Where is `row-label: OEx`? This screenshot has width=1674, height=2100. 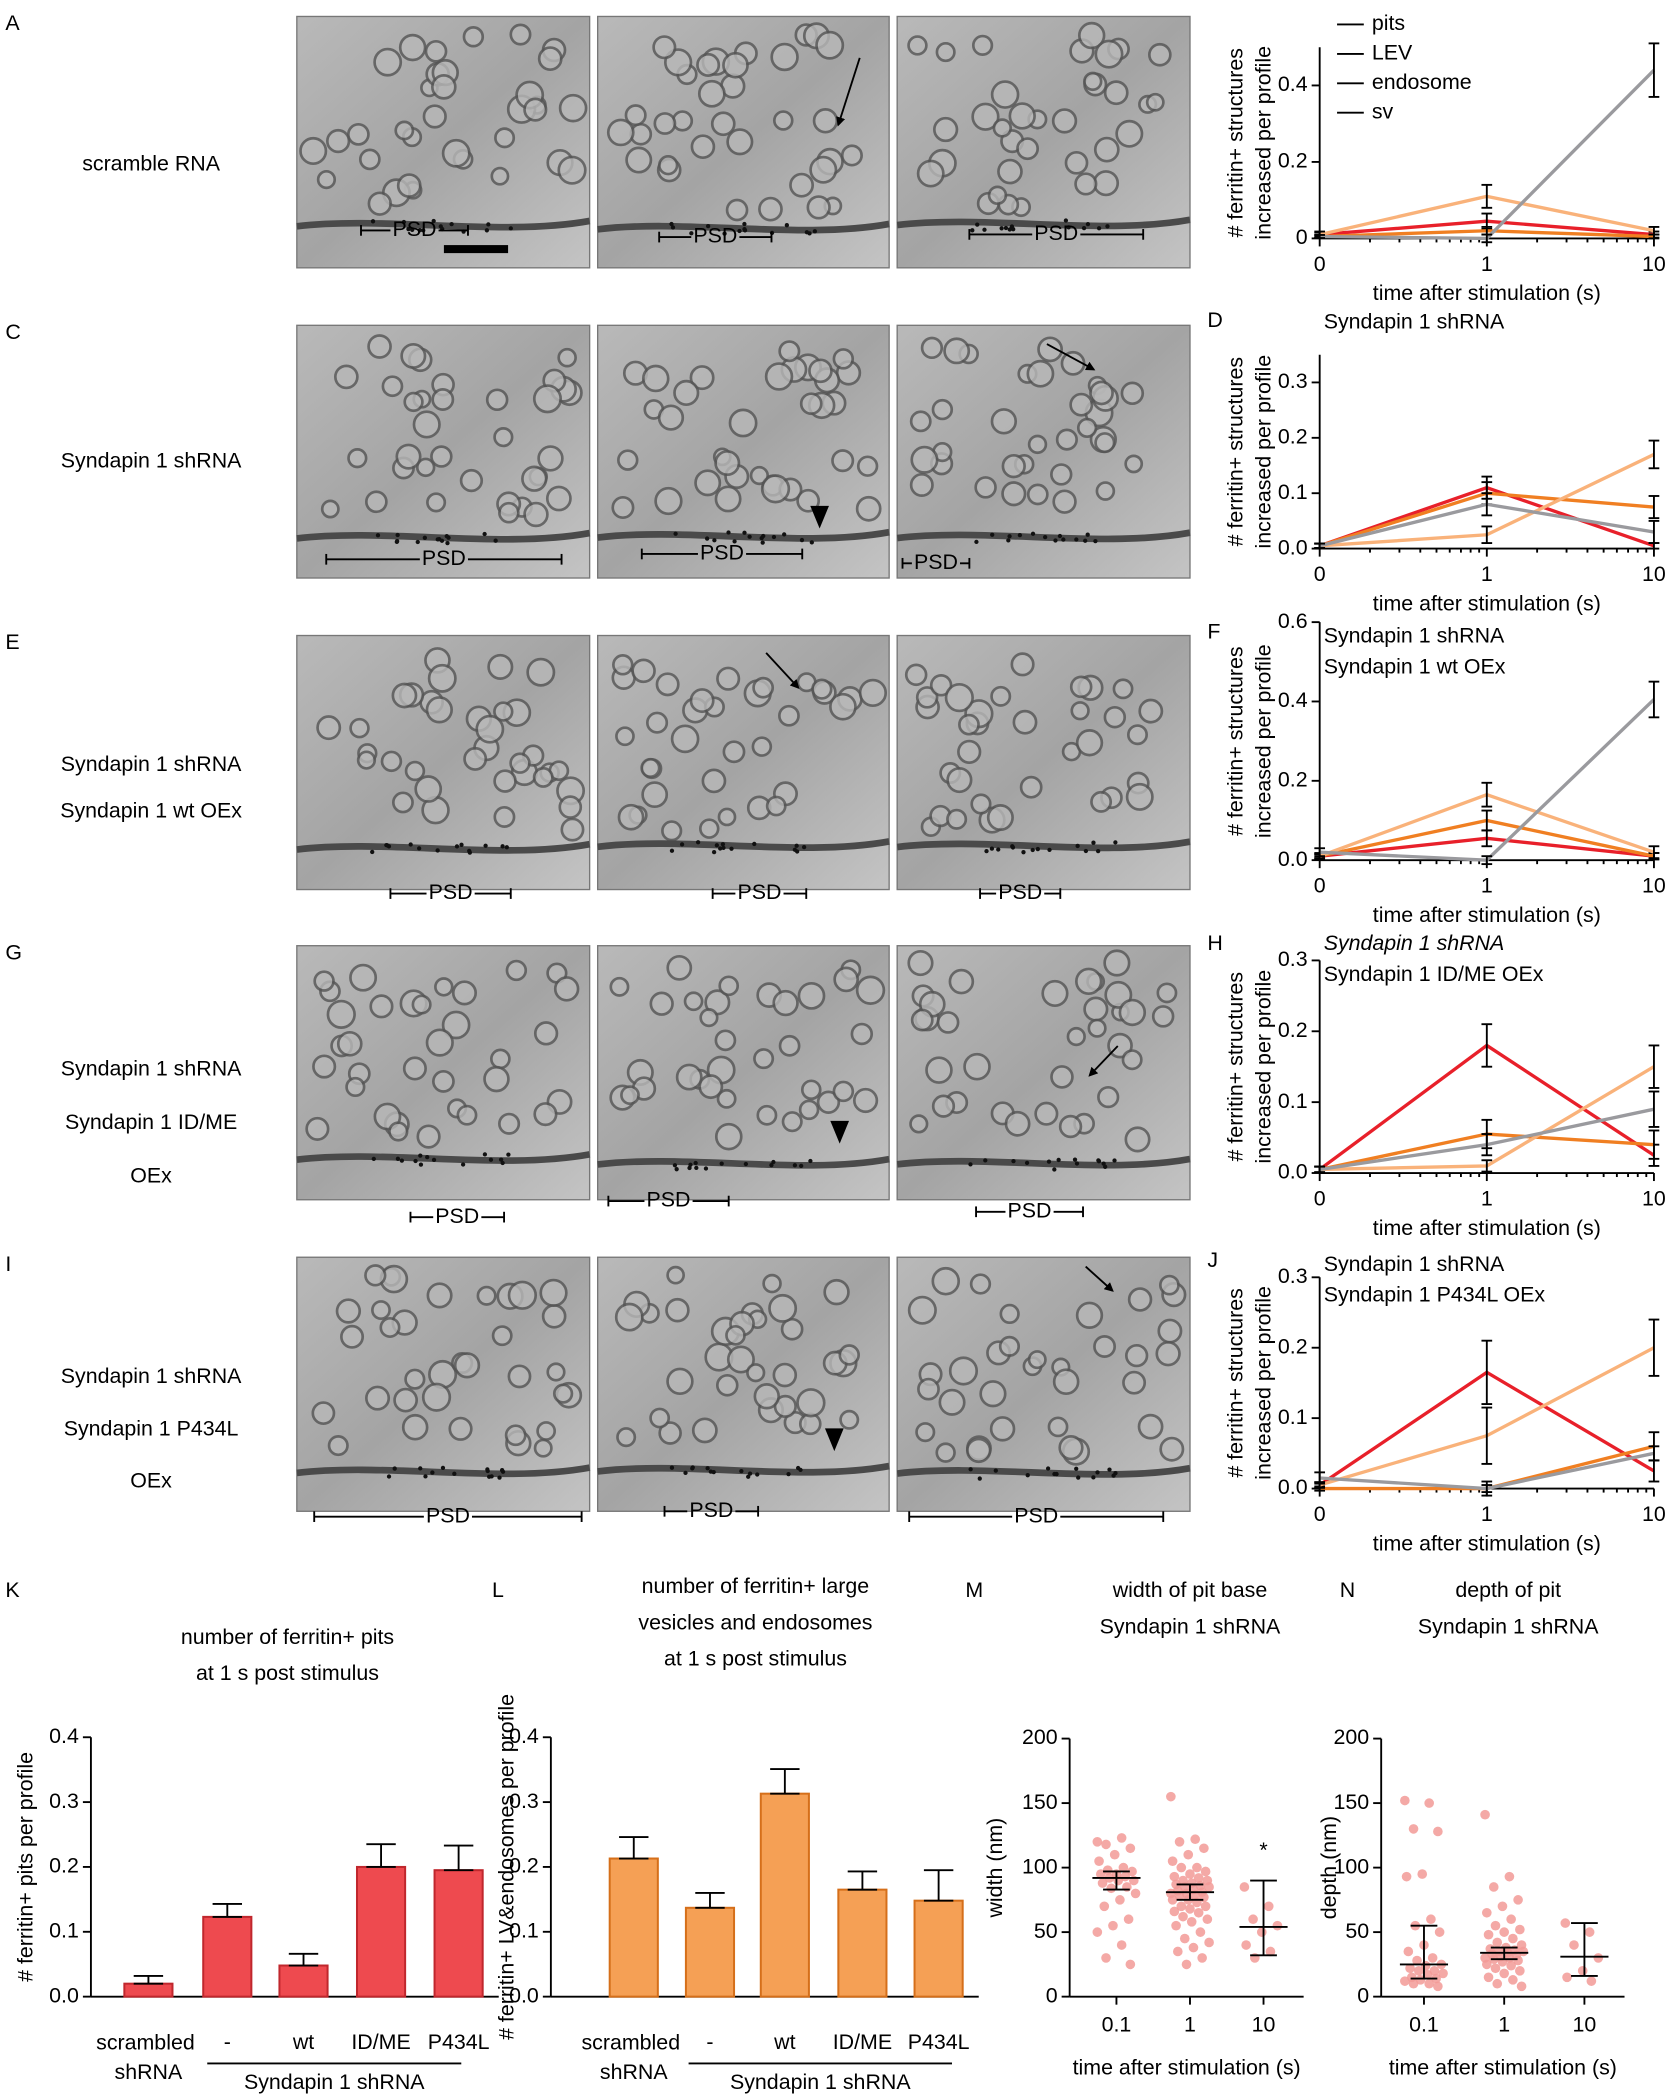
row-label: OEx is located at coordinates (151, 1481).